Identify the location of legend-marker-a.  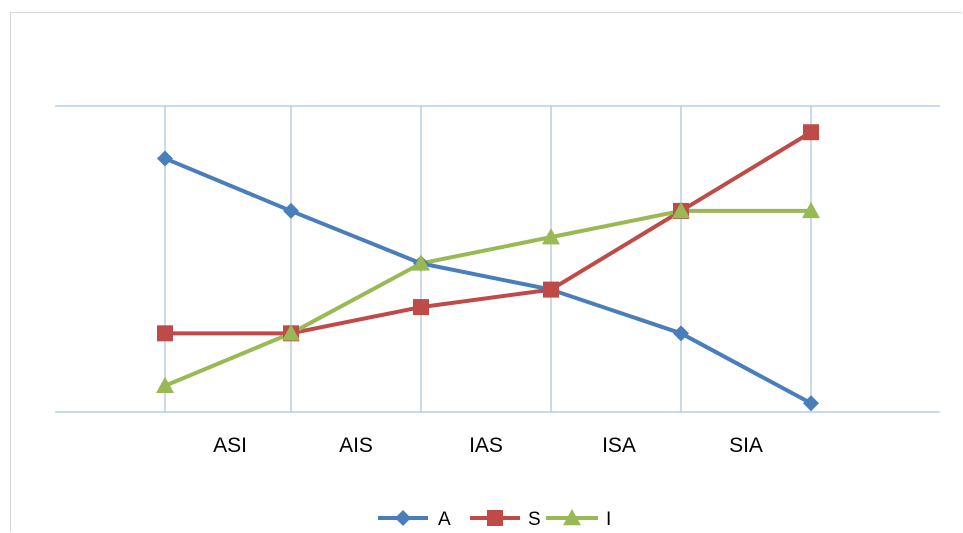
(403, 518).